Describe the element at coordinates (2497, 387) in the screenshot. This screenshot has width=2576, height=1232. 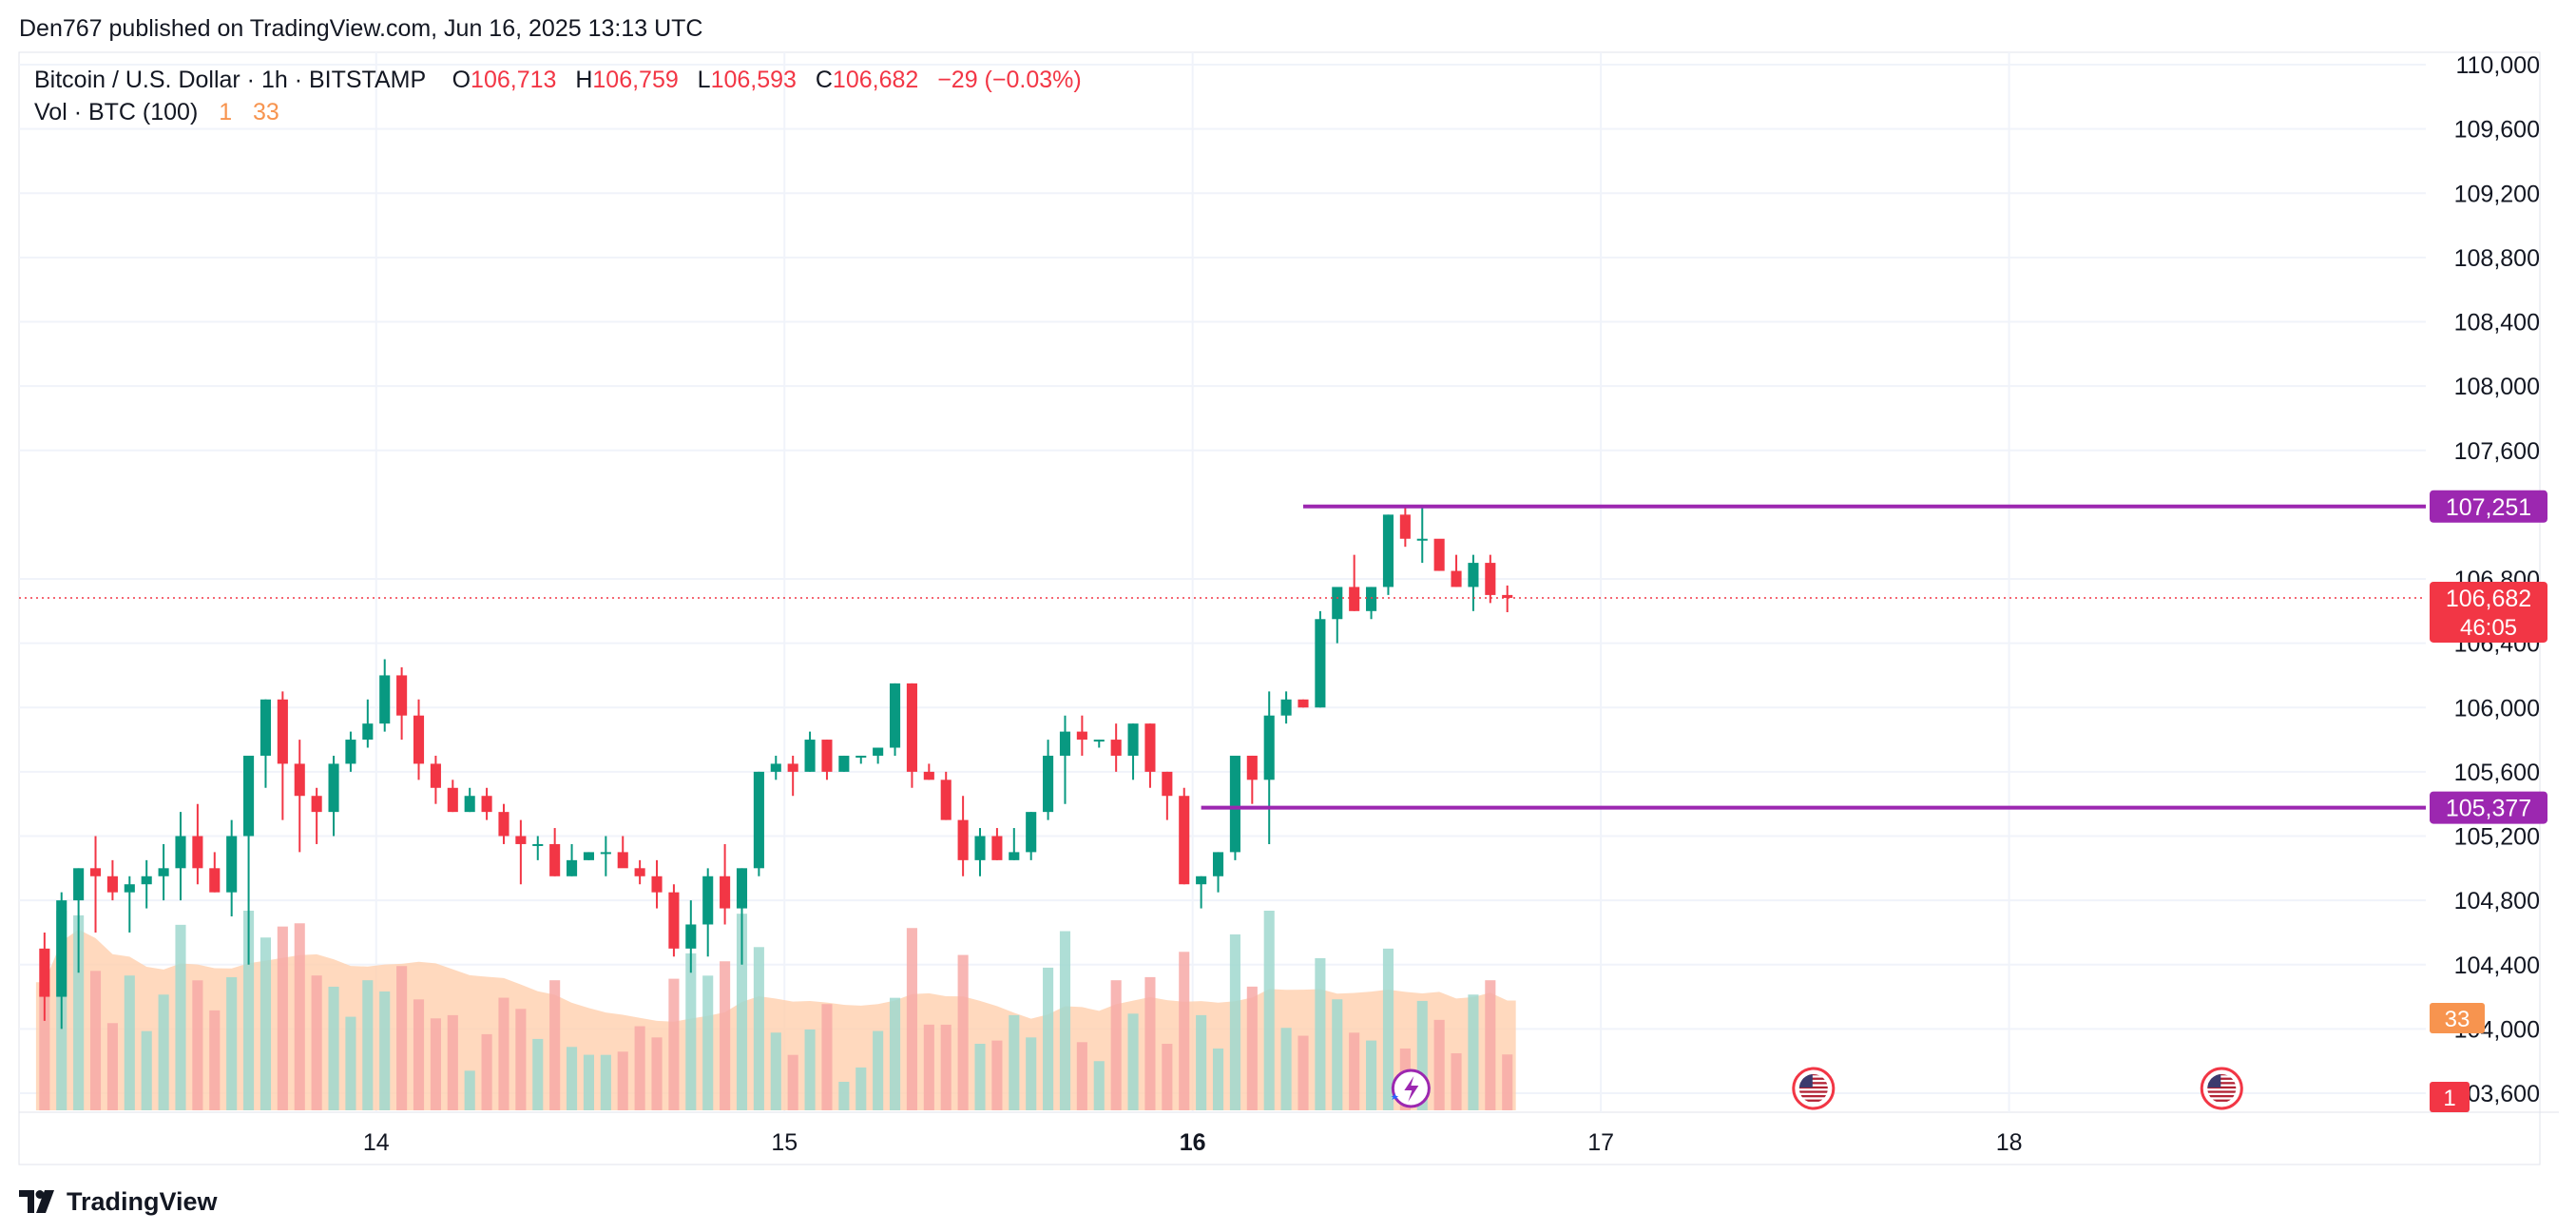
I see `price-tick-label: 108,000` at that location.